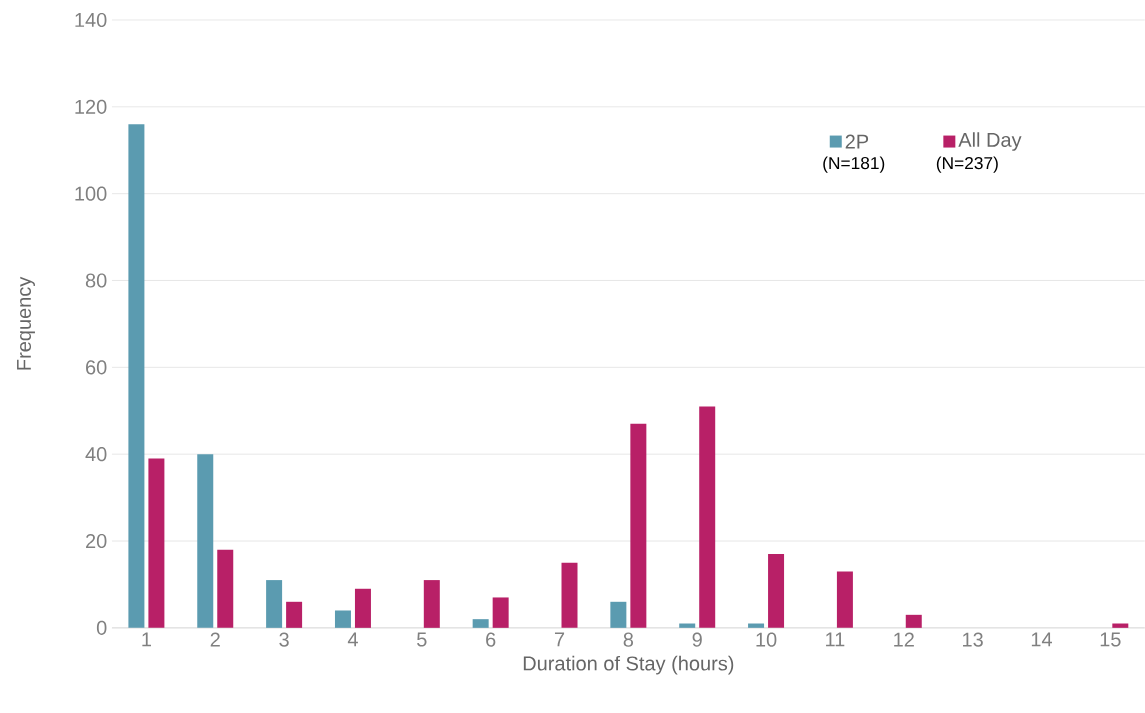  I want to click on legend-label: All Day, so click(990, 141).